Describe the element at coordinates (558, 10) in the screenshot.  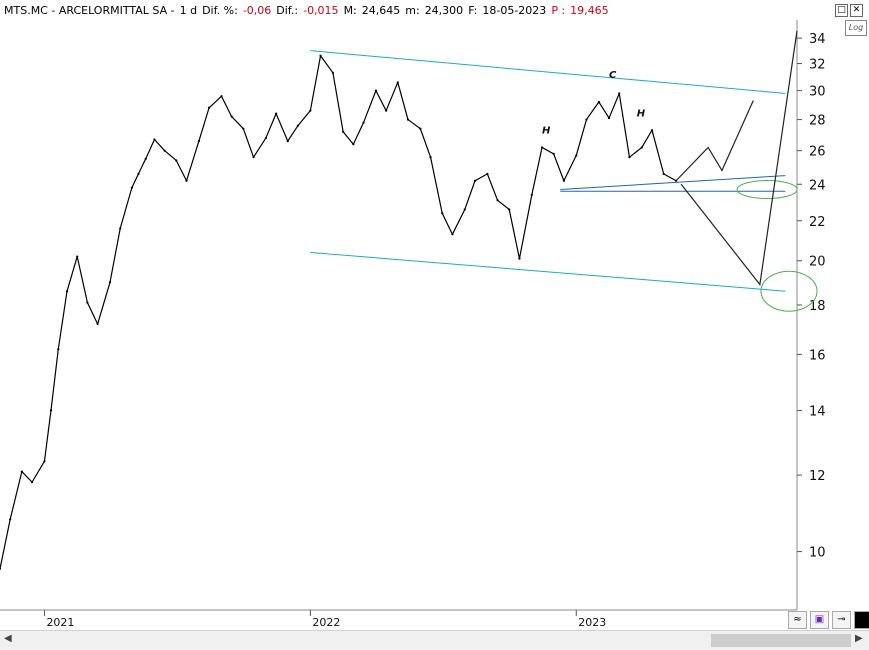
I see `price-label: P :` at that location.